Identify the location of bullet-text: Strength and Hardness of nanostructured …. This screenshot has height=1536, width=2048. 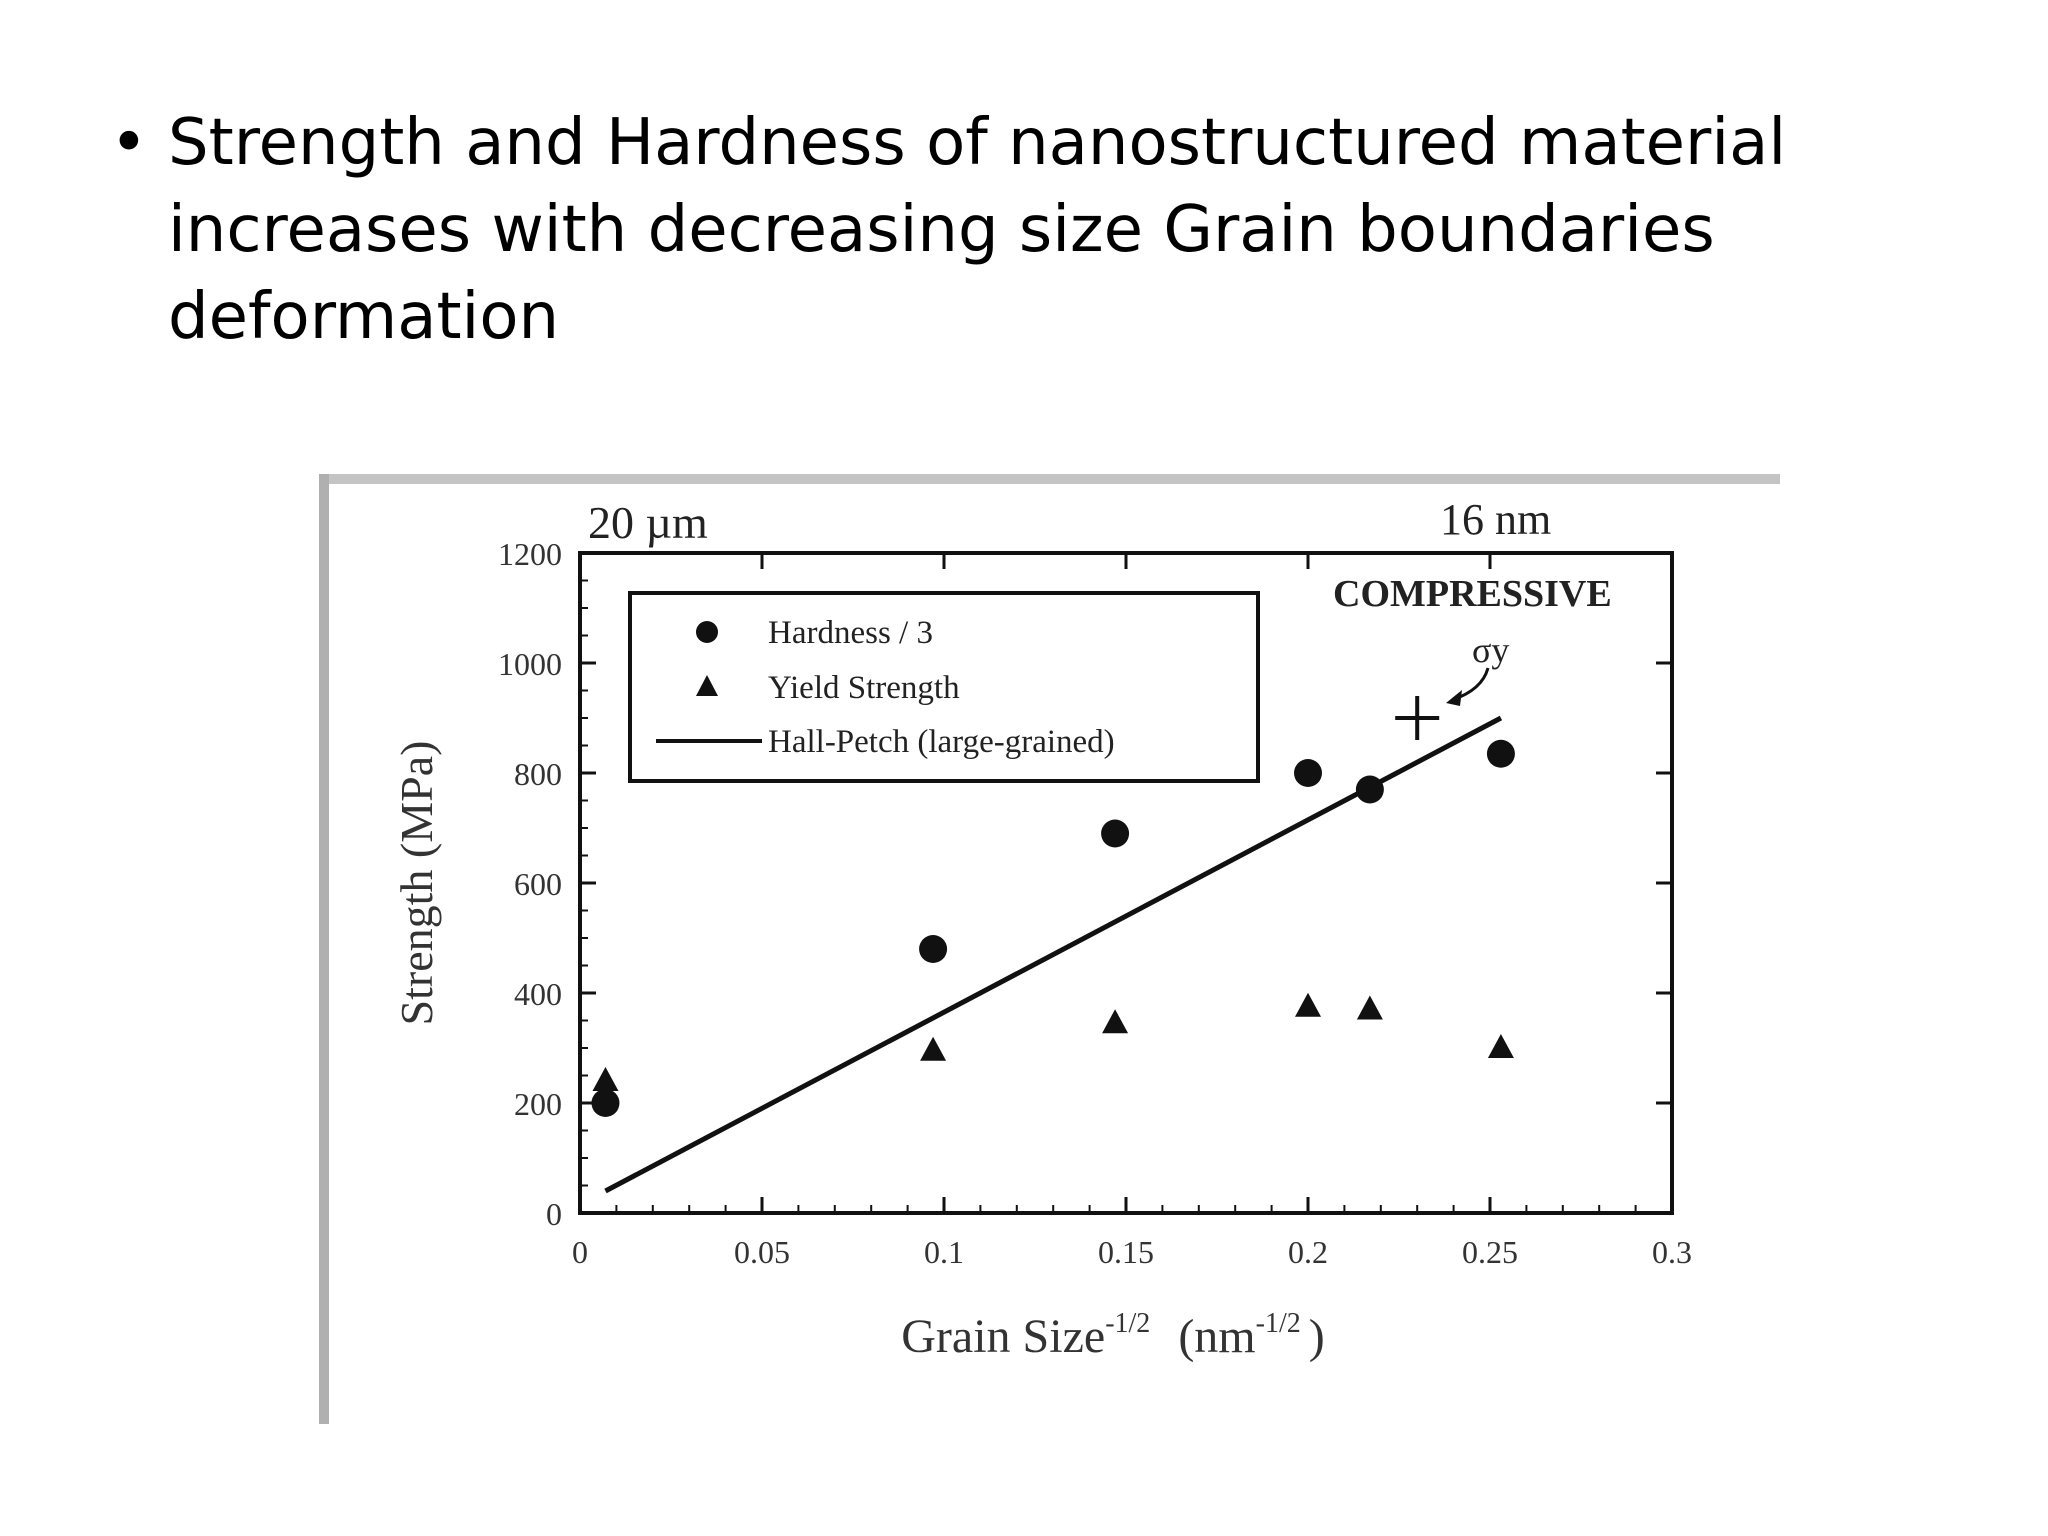
(977, 230).